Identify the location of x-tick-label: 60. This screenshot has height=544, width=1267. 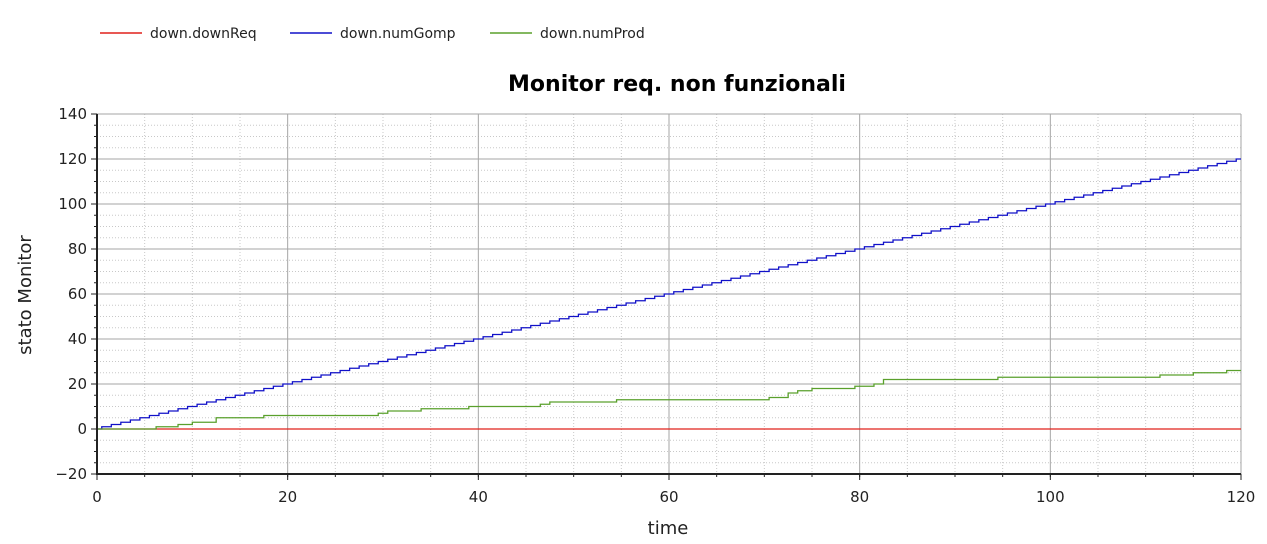
(668, 497).